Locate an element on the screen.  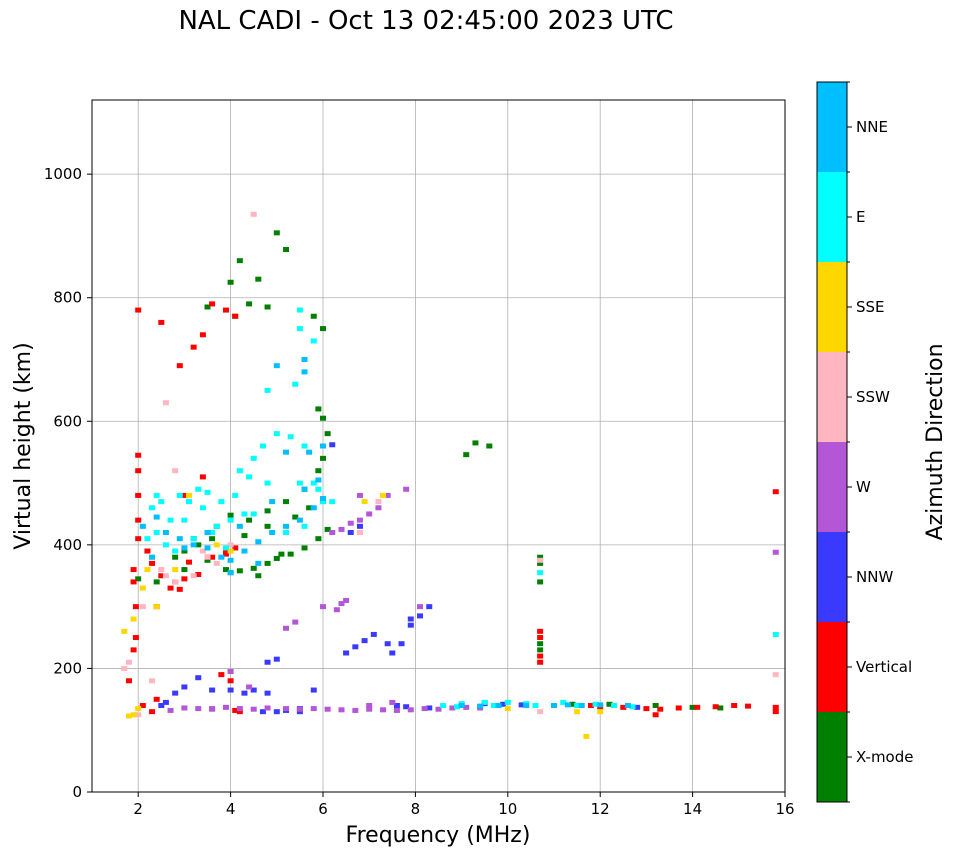
y-axis: 0 200 400 600 800 1000 is located at coordinates (68, 483).